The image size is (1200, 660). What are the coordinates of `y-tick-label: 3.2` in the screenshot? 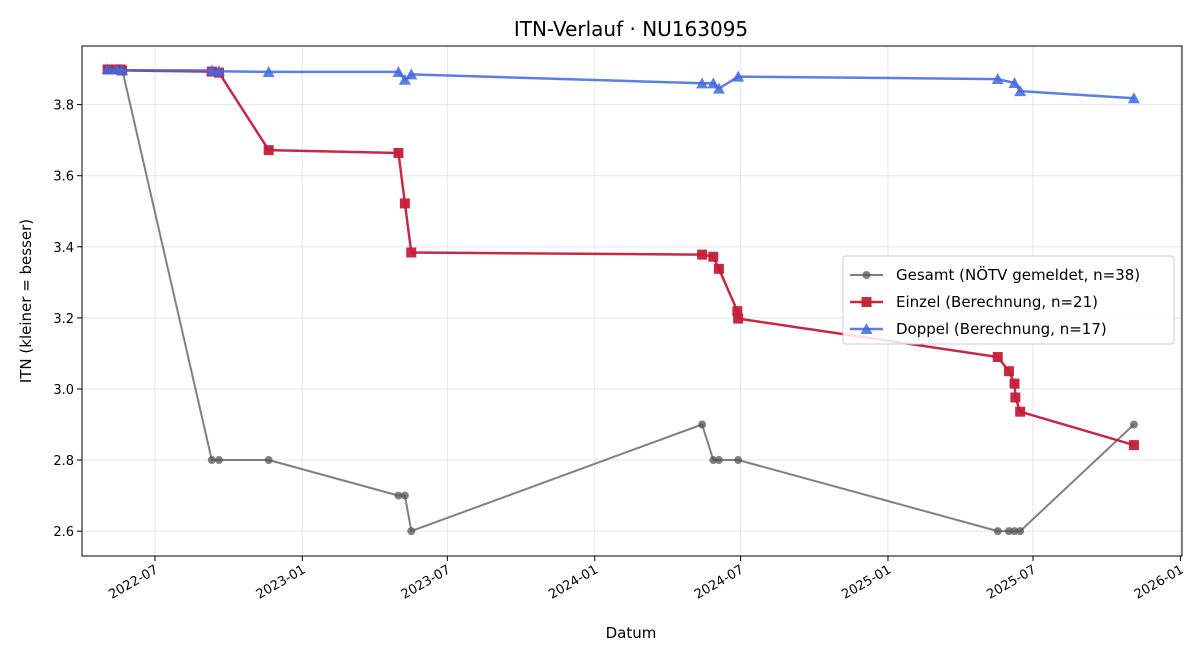 It's located at (63, 319).